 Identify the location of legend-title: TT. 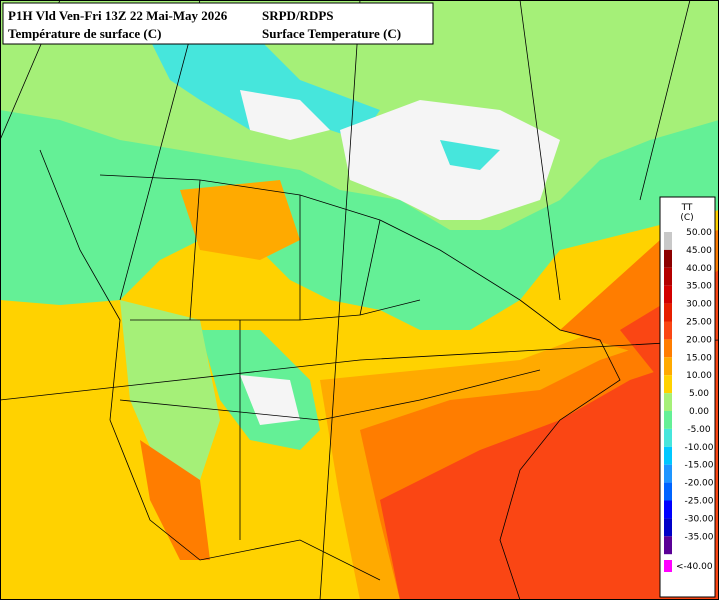
(687, 208).